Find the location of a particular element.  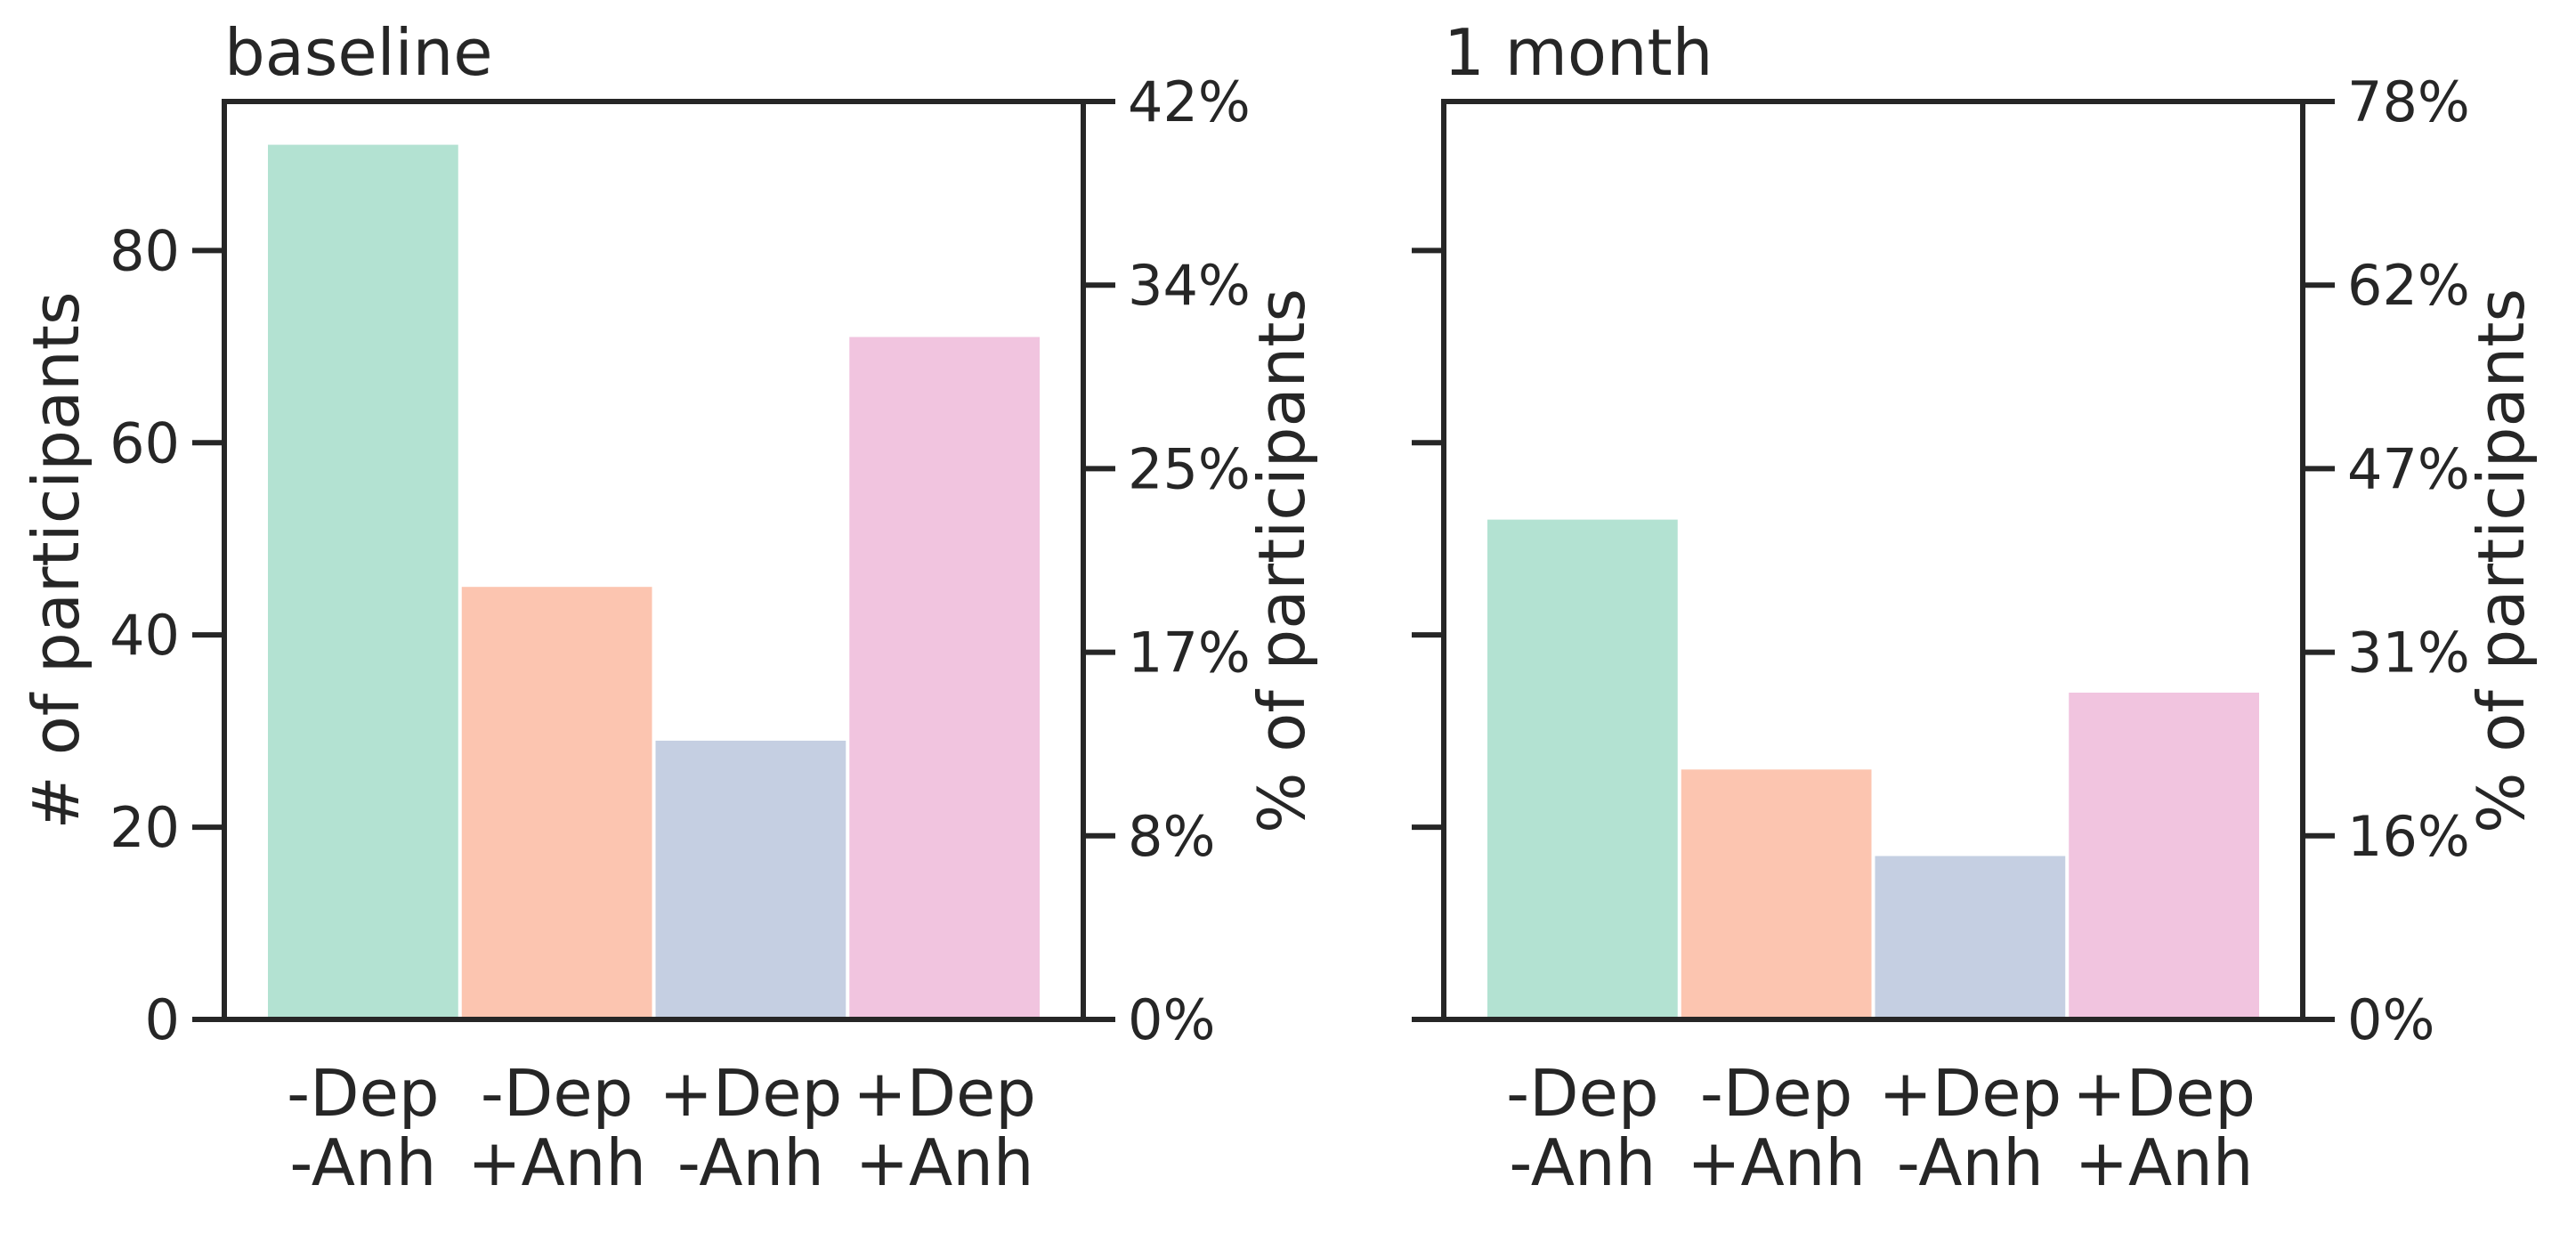

category-label-1-1-line-2: -Anh is located at coordinates (362, 1163).